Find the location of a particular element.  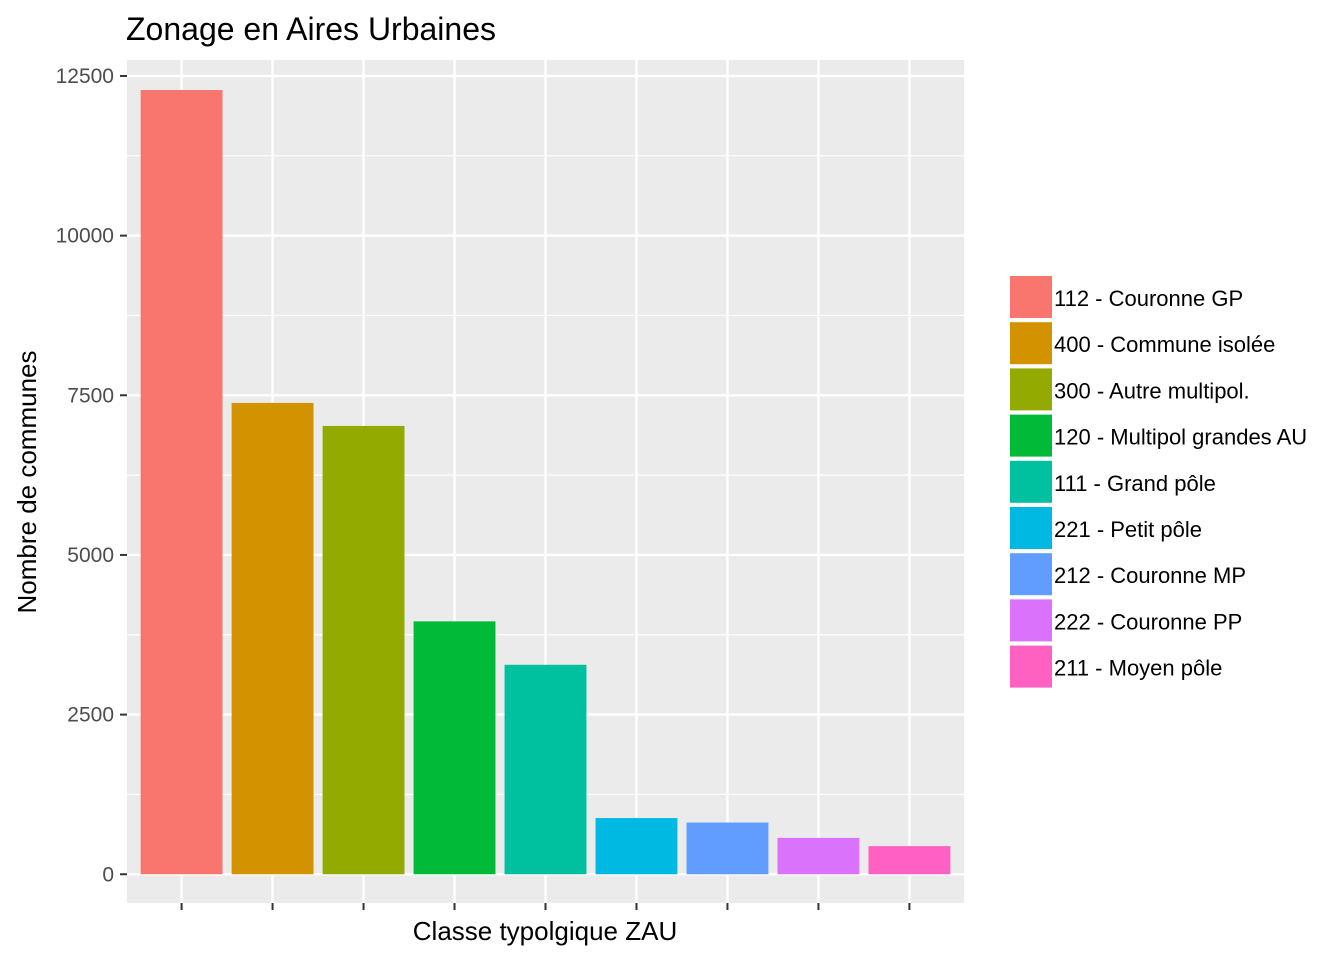

legend-label: 211 - Moyen pôle is located at coordinates (1138, 668).